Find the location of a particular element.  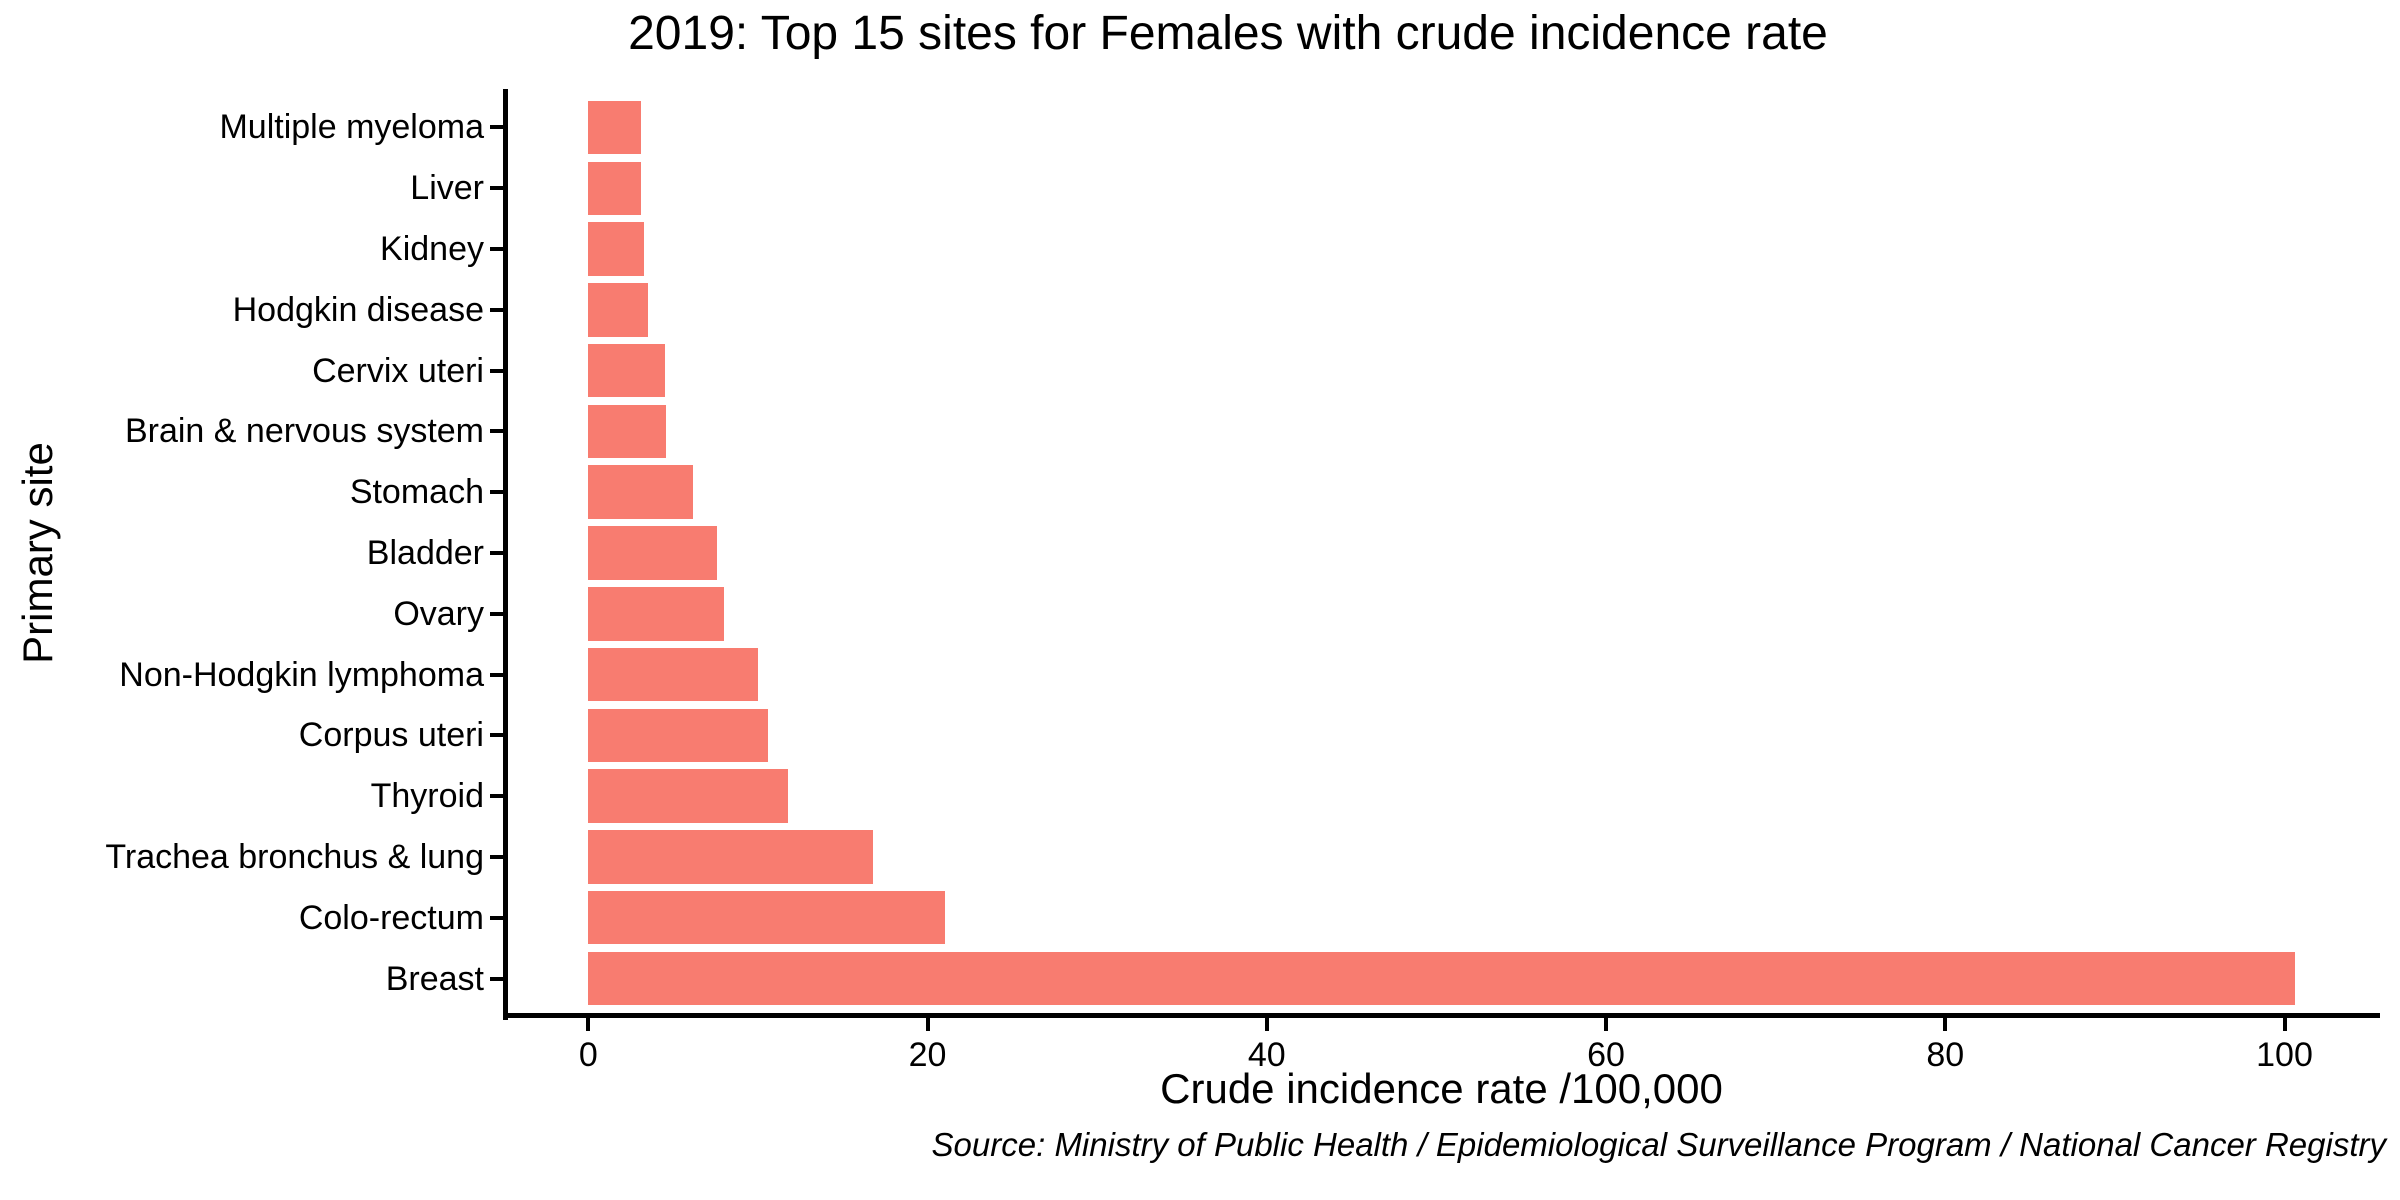

x-tick-label-20: 20 is located at coordinates (927, 1055).